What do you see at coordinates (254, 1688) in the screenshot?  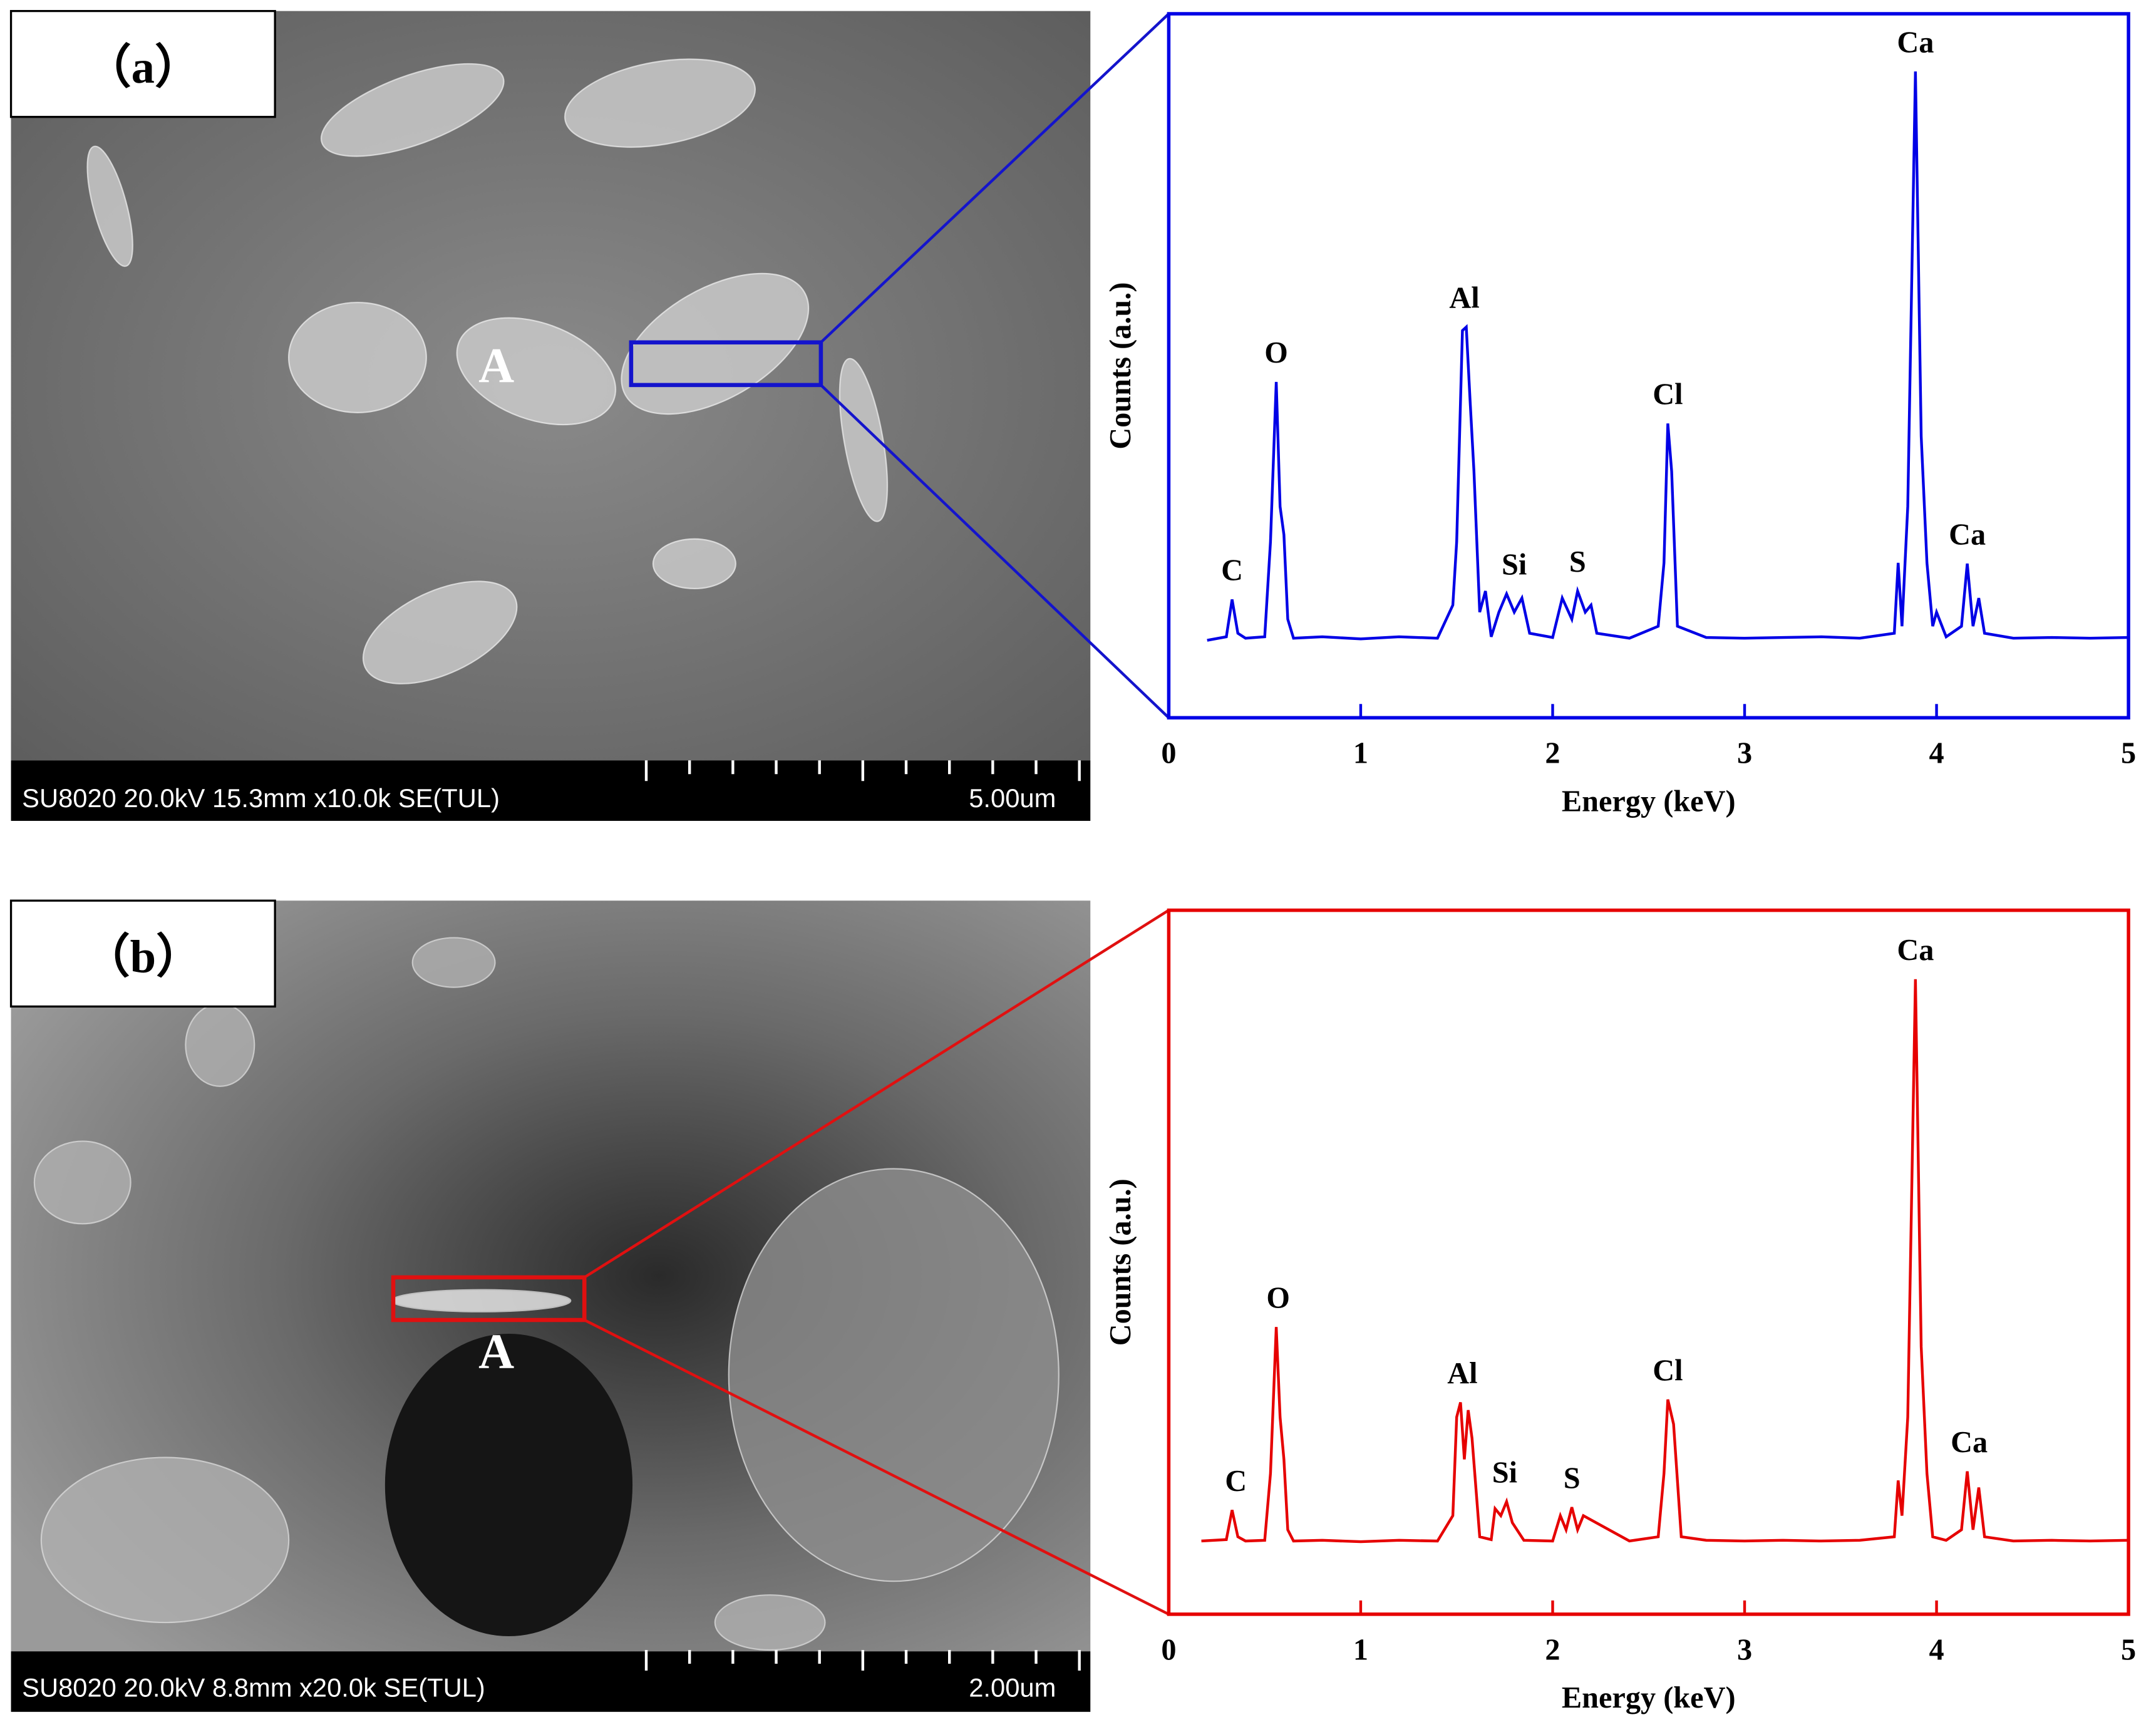 I see `micrograph-info: SU8020 20.0kV 8.8mm x20.0k SE(TUL)` at bounding box center [254, 1688].